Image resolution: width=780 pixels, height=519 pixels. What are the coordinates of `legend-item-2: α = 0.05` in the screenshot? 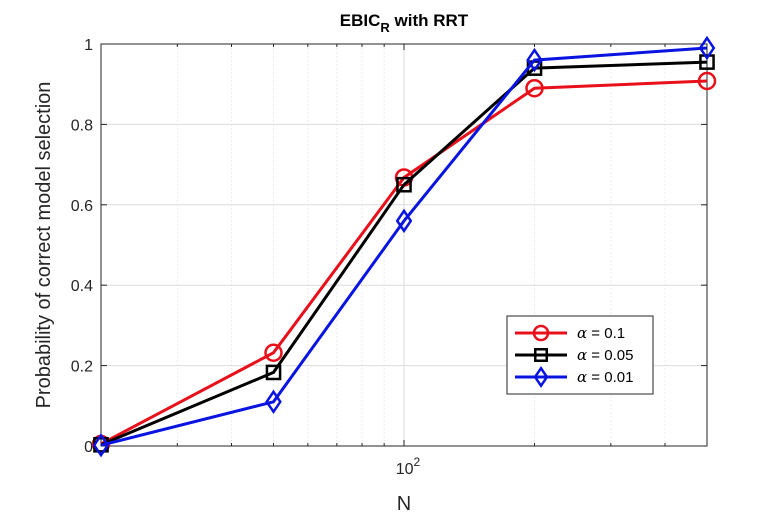 It's located at (574, 355).